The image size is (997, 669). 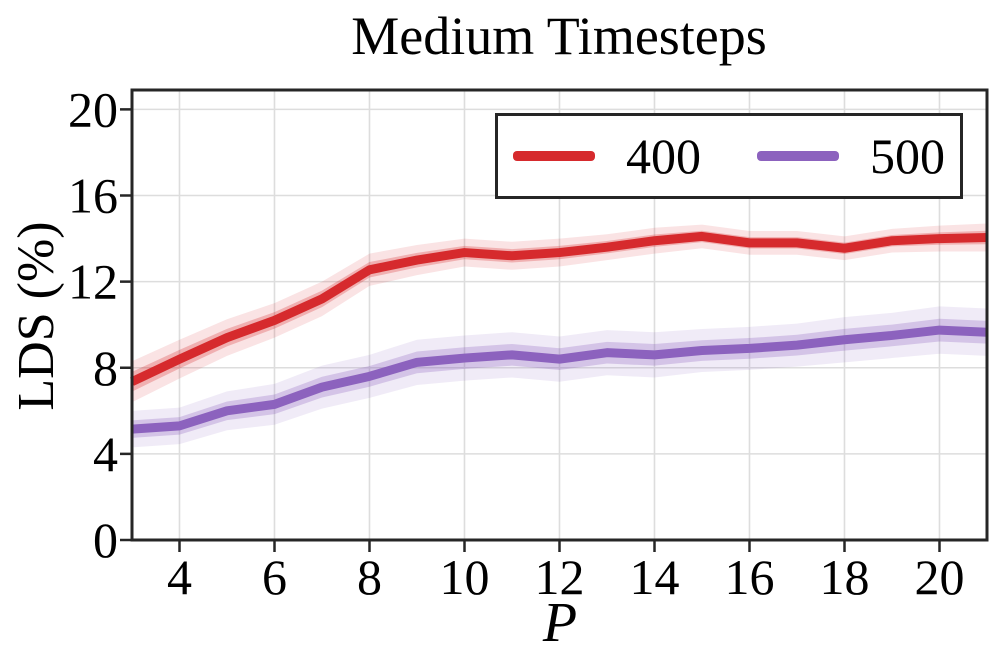 I want to click on y-tick-label: 20, so click(x=93, y=109).